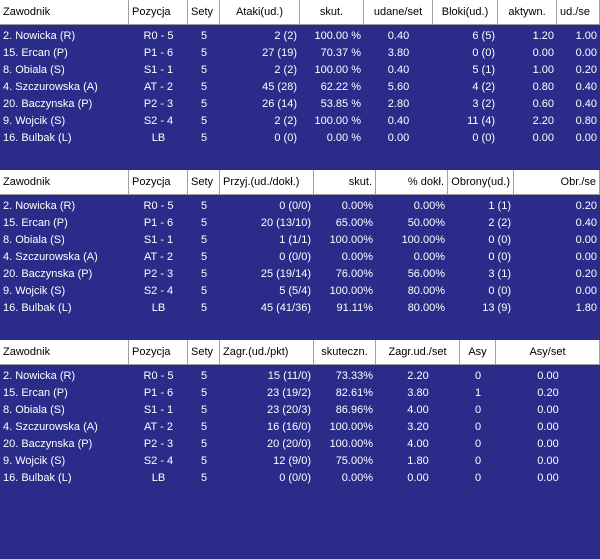 This screenshot has height=559, width=600. What do you see at coordinates (345, 182) in the screenshot?
I see `reception-column-header: skut.` at bounding box center [345, 182].